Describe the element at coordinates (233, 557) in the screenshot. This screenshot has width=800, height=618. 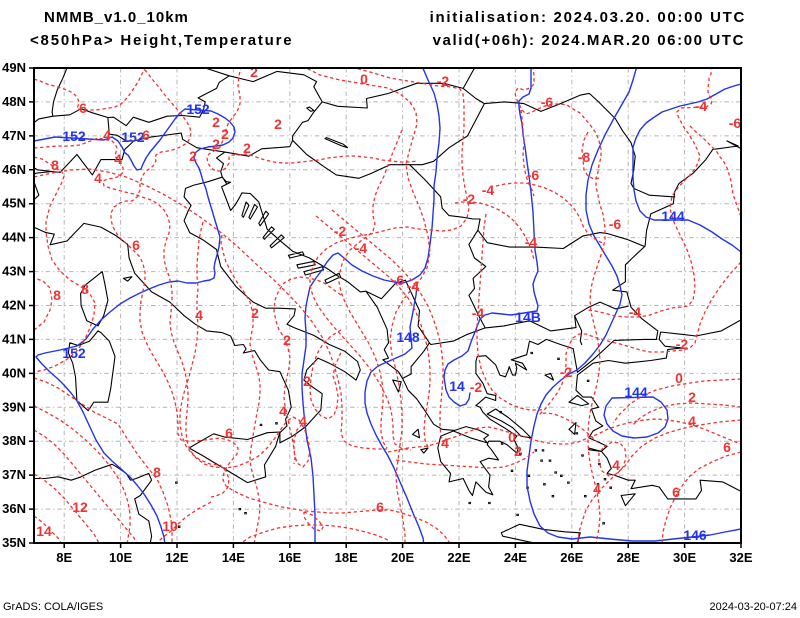
I see `svg-text: 14E` at that location.